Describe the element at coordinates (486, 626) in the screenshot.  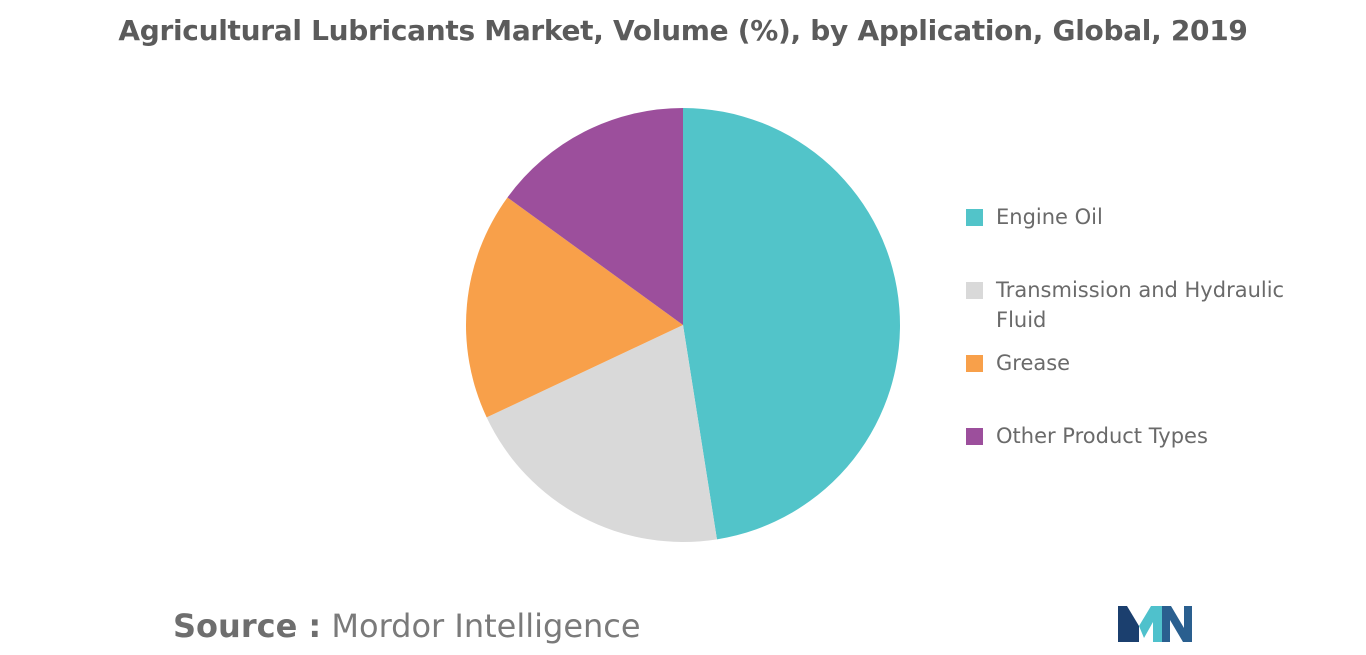
I see `source-value: Mordor Intelligence` at that location.